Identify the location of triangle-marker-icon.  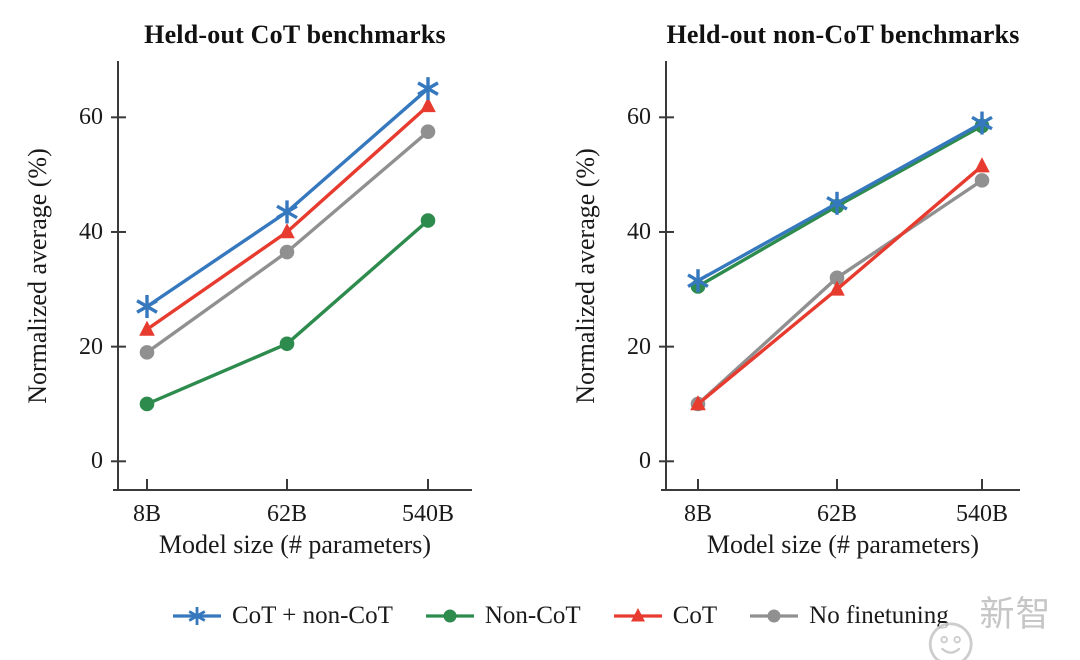
(637, 615).